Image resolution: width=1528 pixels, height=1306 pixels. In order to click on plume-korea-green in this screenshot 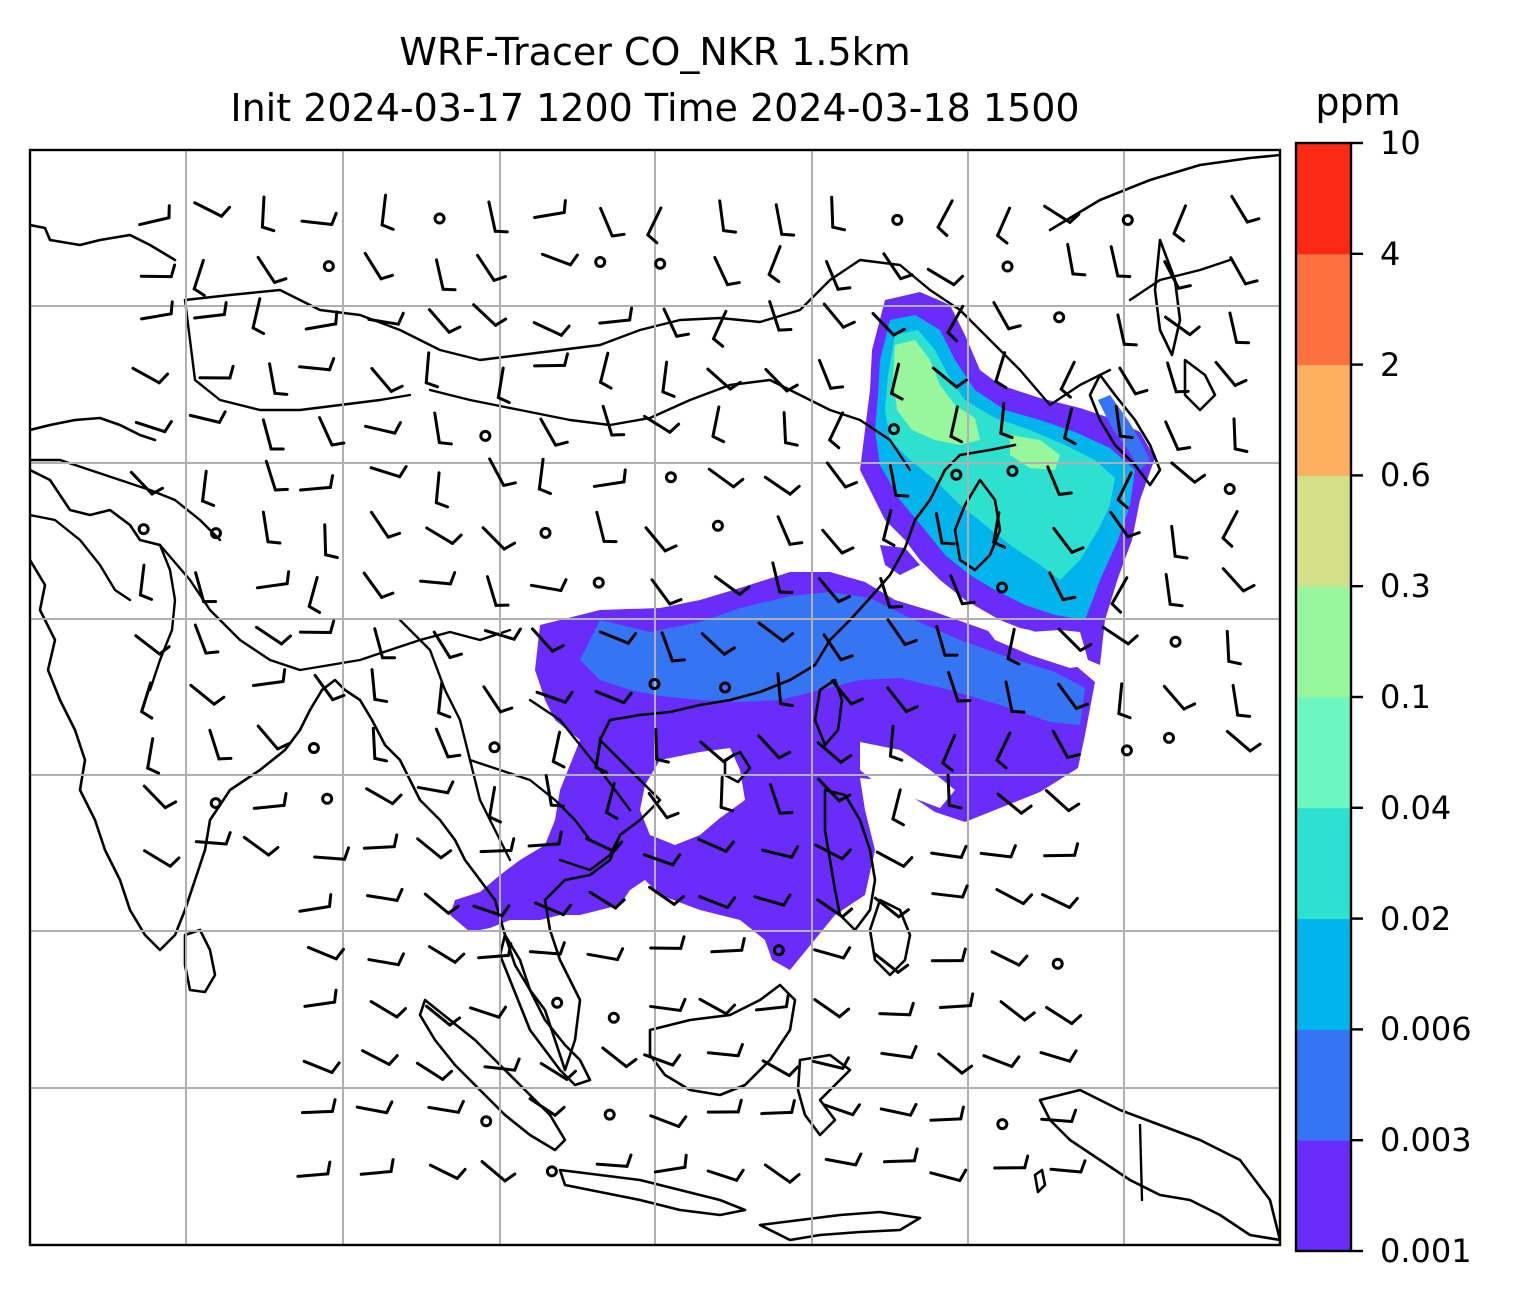, I will do `click(1035, 452)`.